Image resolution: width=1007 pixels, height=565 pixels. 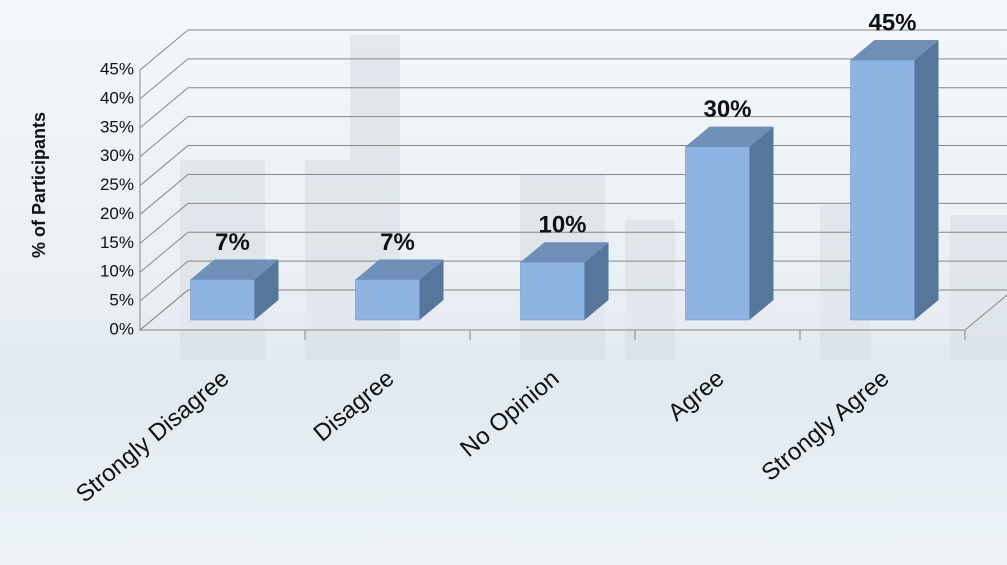 I want to click on y-tick-label: 0%, so click(x=121, y=328).